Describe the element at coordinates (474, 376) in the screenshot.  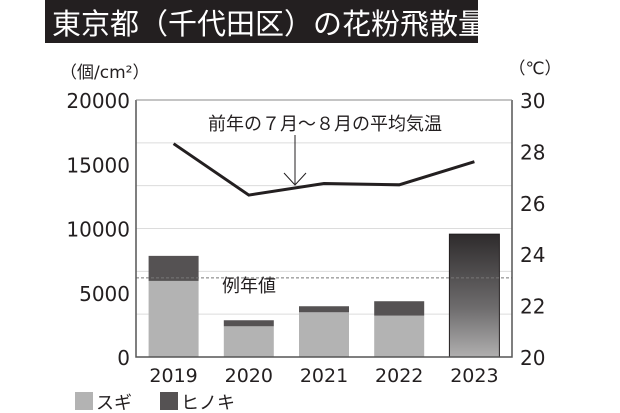
I see `x-tick-label: 2023` at that location.